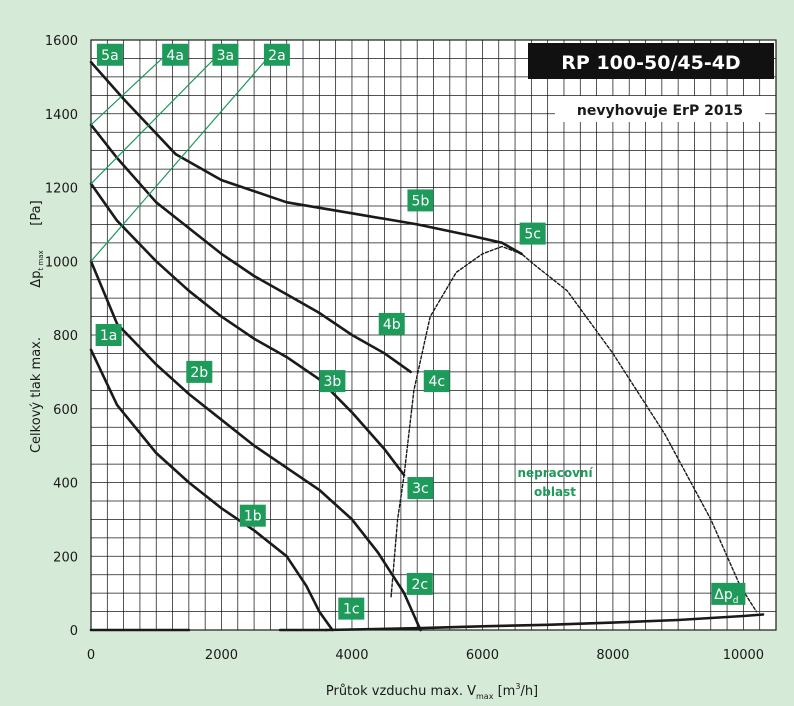 Image resolution: width=794 pixels, height=706 pixels. Describe the element at coordinates (482, 655) in the screenshot. I see `x-tick-label: 6000` at that location.